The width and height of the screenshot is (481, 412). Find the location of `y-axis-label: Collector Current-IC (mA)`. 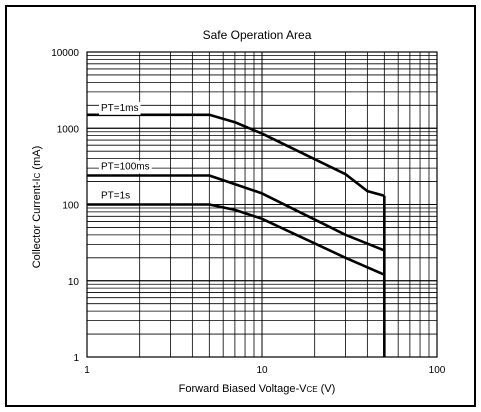

y-axis-label: Collector Current-IC (mA) is located at coordinates (37, 207).